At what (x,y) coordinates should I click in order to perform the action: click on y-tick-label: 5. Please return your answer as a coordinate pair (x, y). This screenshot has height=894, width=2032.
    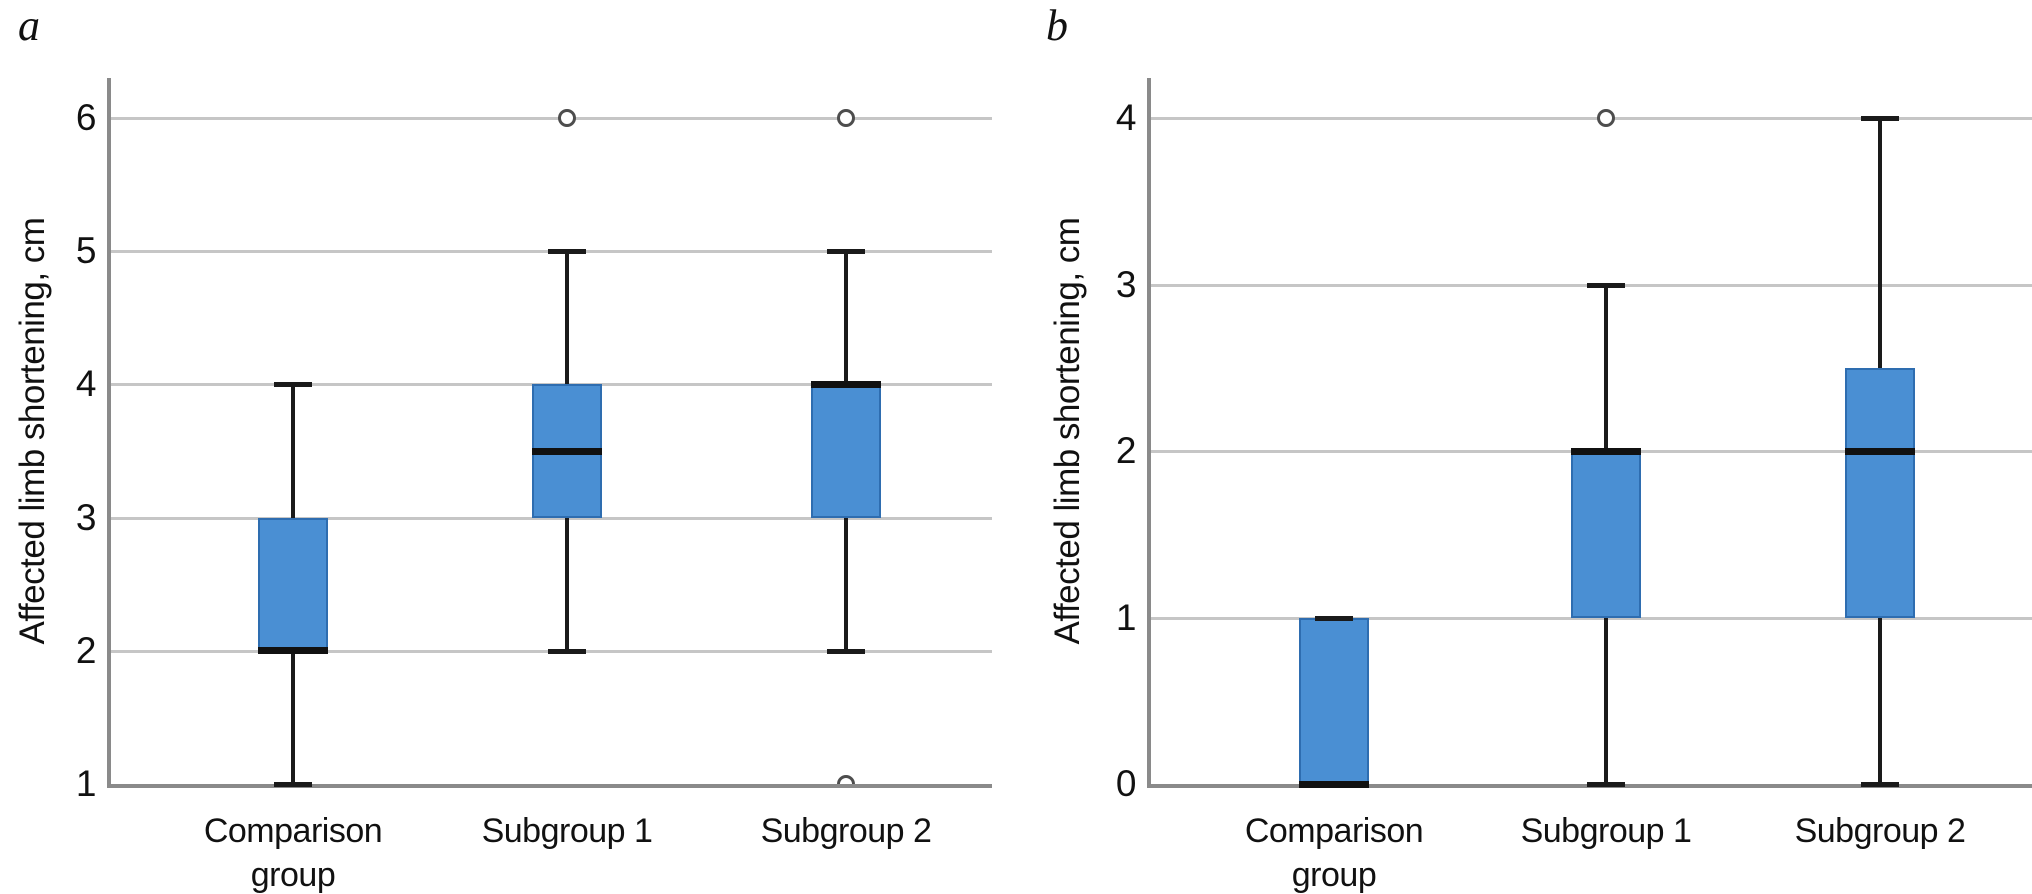
    Looking at the image, I should click on (86, 251).